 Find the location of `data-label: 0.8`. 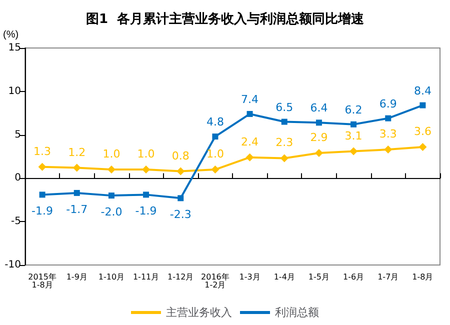

data-label: 0.8 is located at coordinates (181, 155).